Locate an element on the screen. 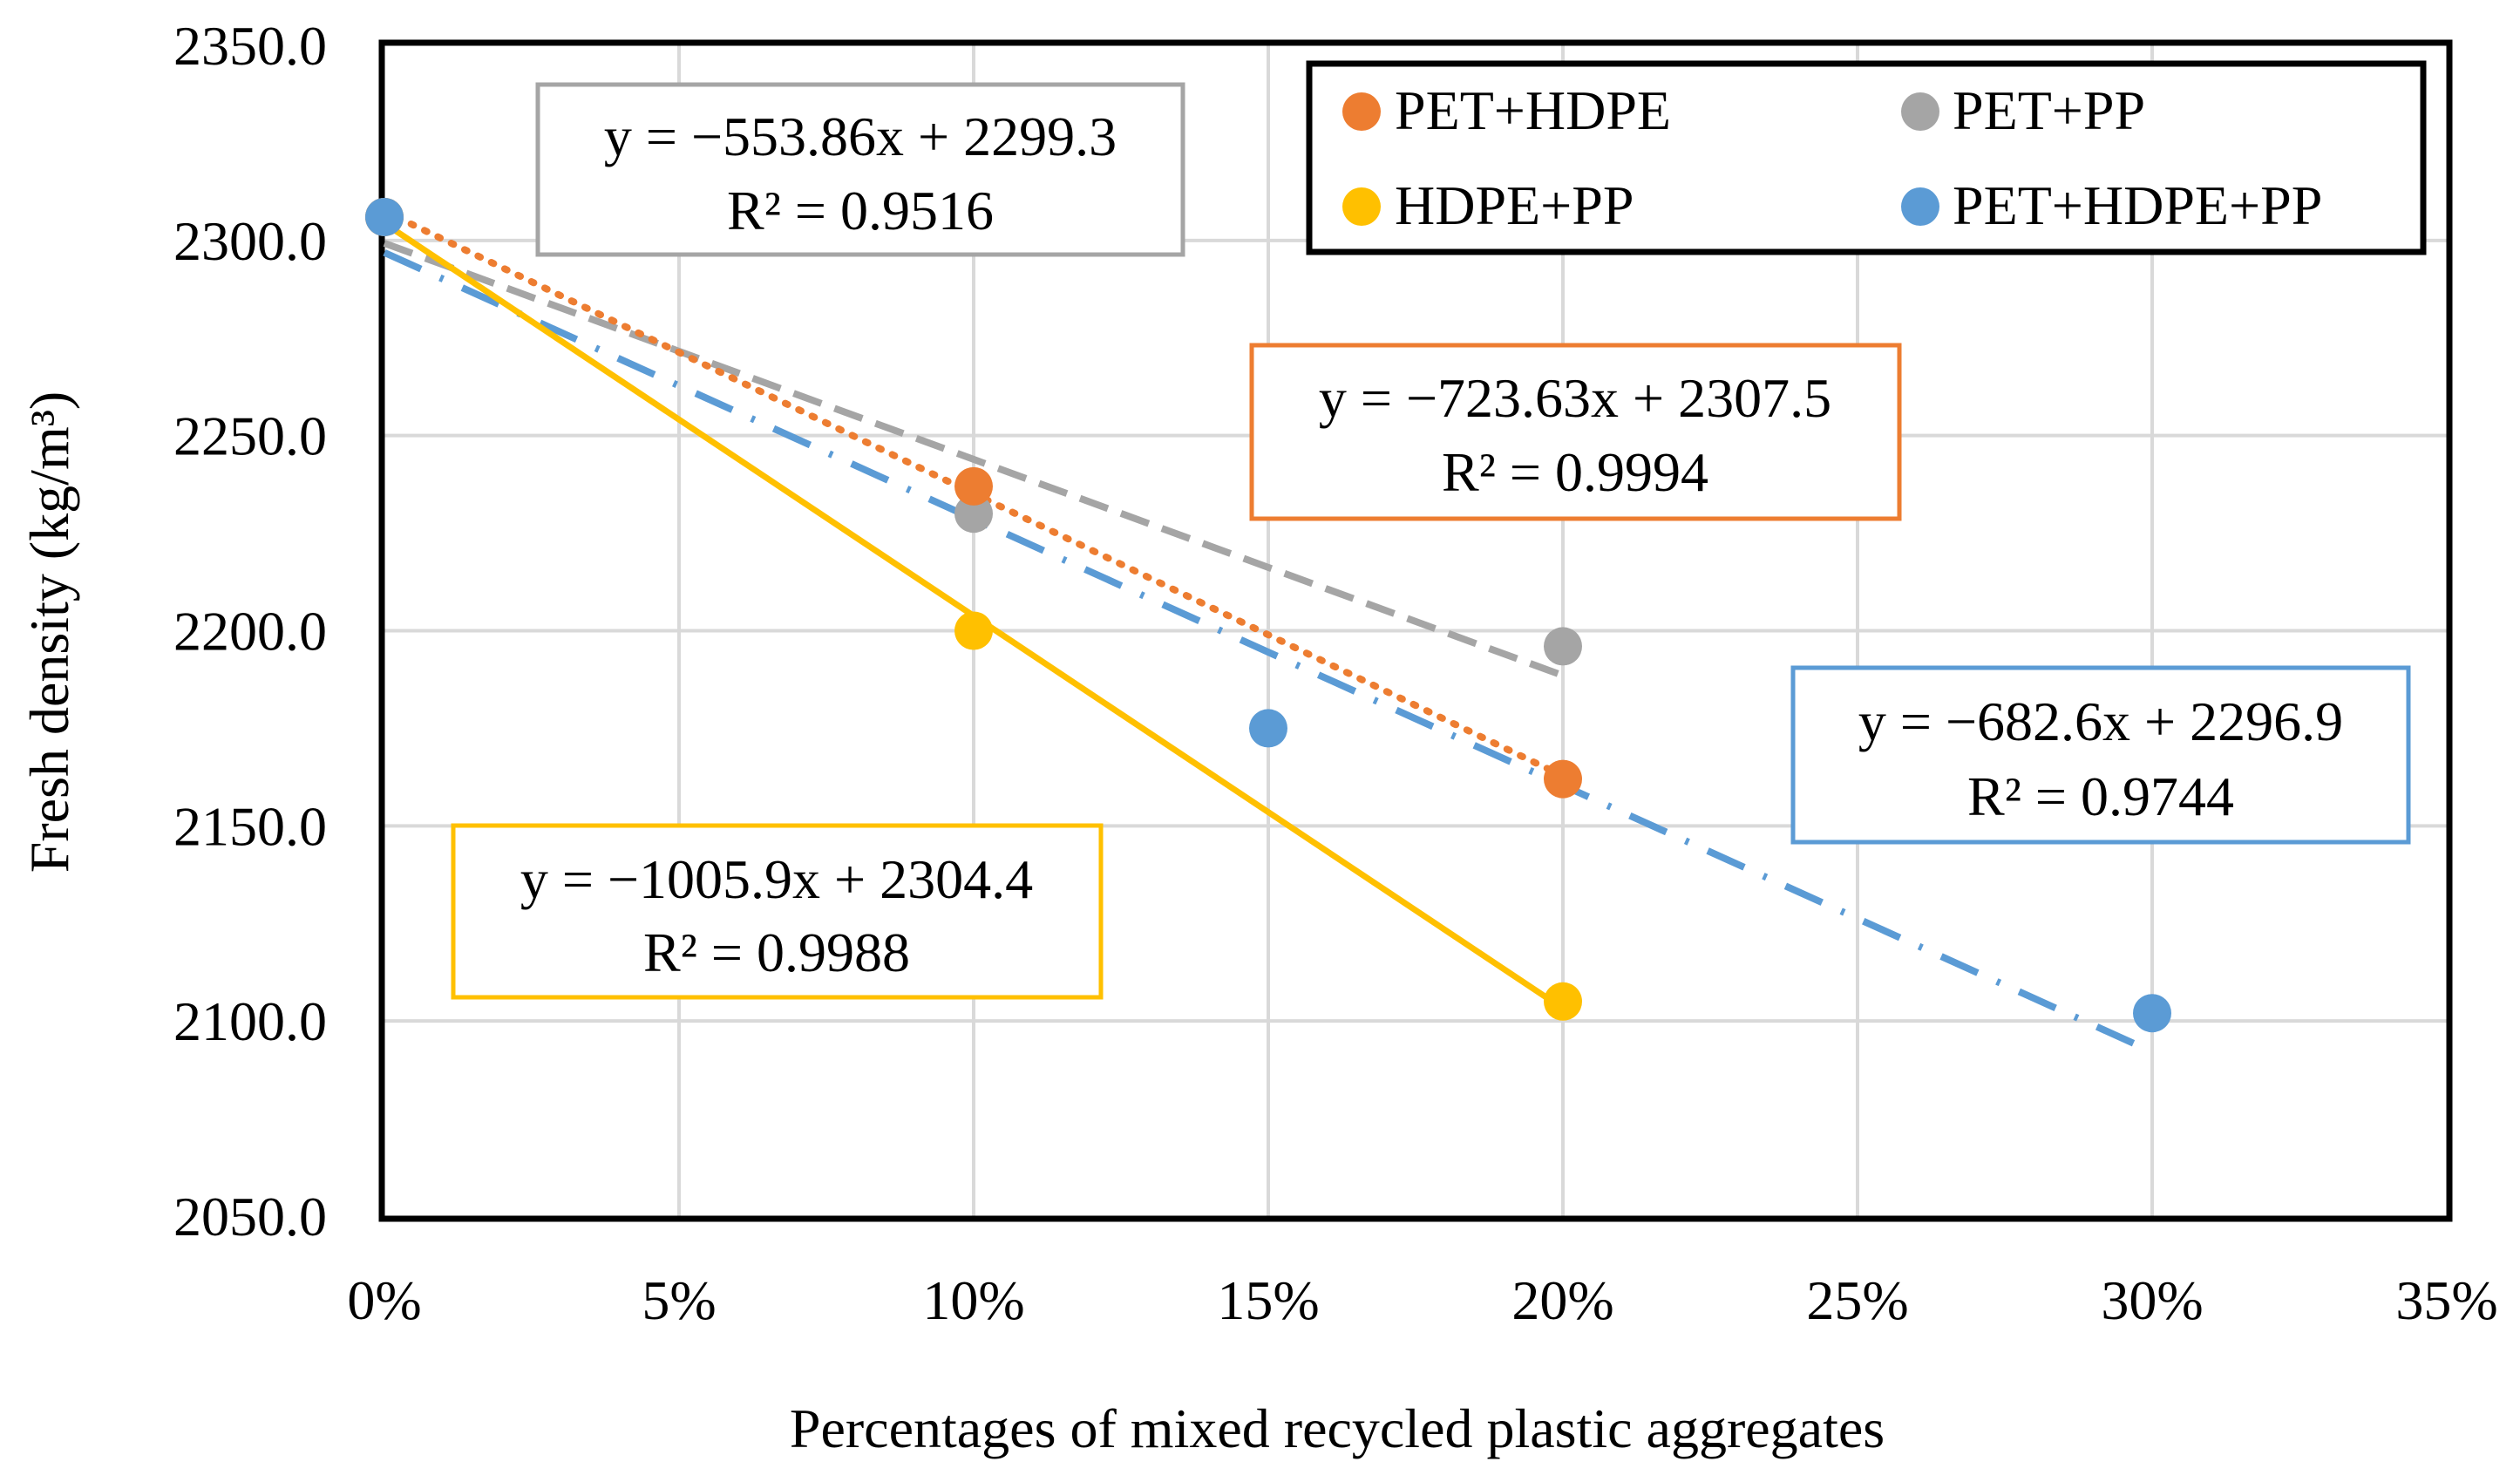 Image resolution: width=2520 pixels, height=1482 pixels. y-tick-label: 2150.0 is located at coordinates (250, 826).